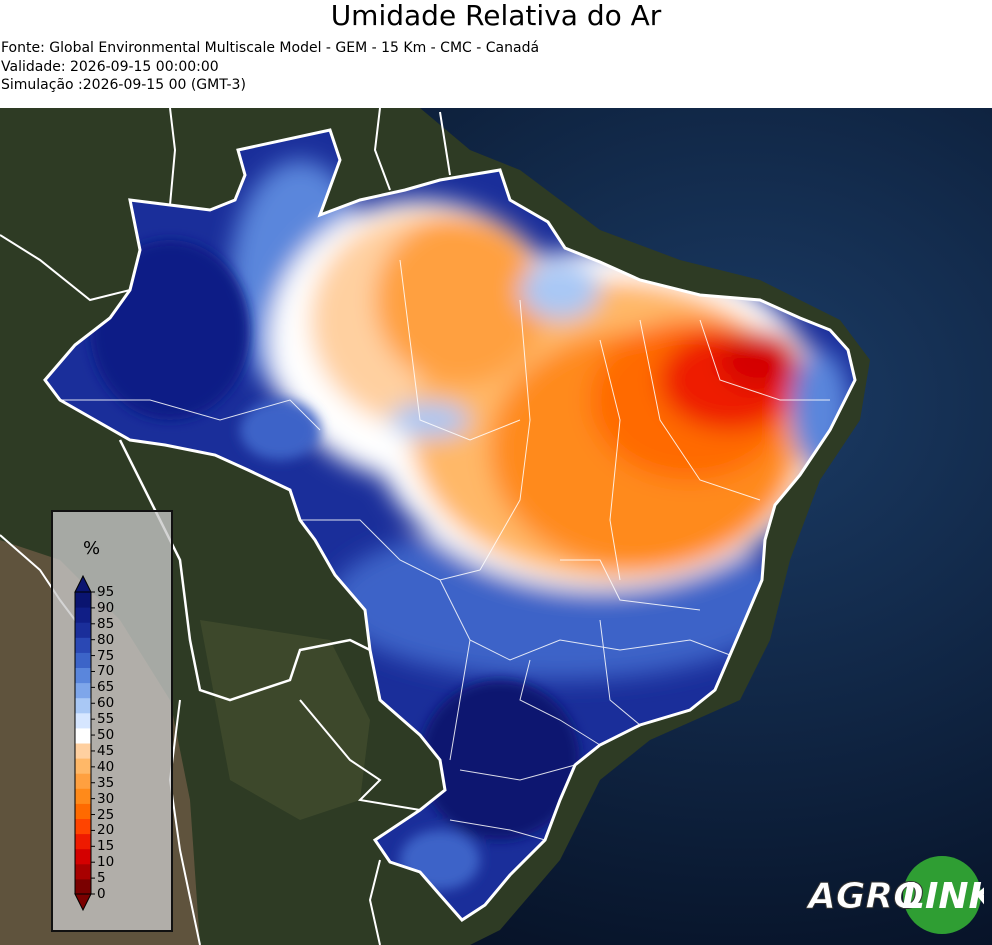 The image size is (992, 945). What do you see at coordinates (92, 548) in the screenshot?
I see `legend-unit: %` at bounding box center [92, 548].